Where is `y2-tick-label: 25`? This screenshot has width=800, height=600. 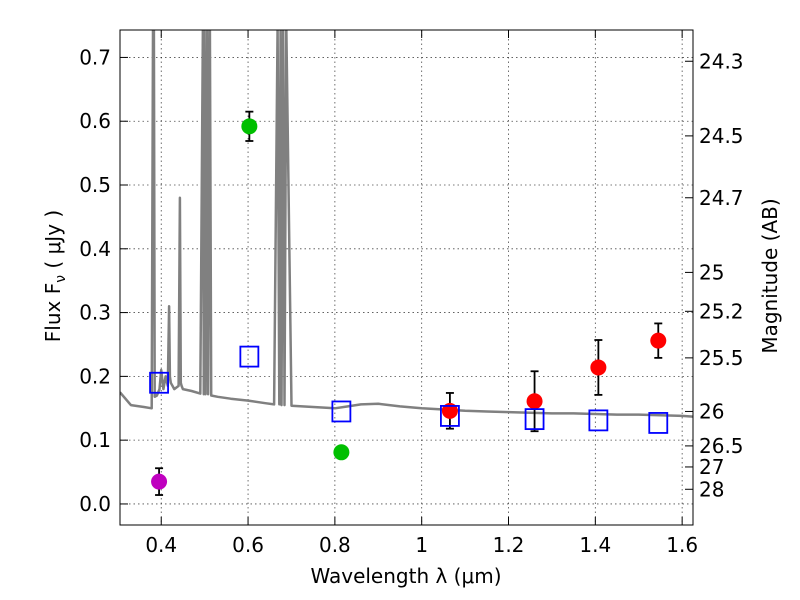
y2-tick-label: 25 is located at coordinates (711, 272).